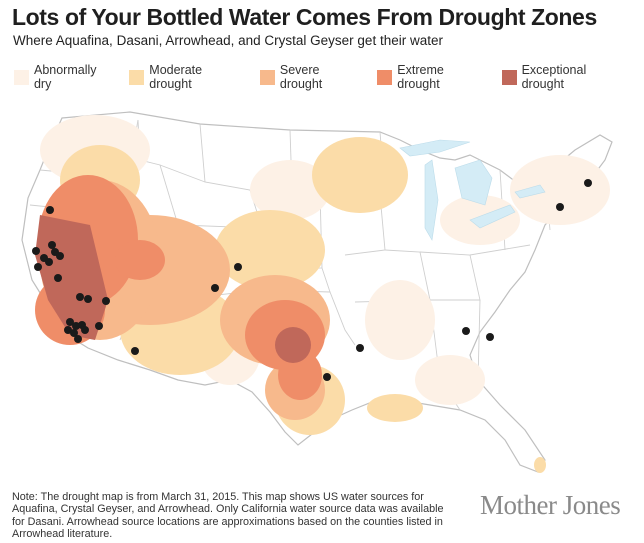 This screenshot has width=644, height=543. What do you see at coordinates (301, 77) in the screenshot?
I see `legend-label-severe-drought: Severe drought` at bounding box center [301, 77].